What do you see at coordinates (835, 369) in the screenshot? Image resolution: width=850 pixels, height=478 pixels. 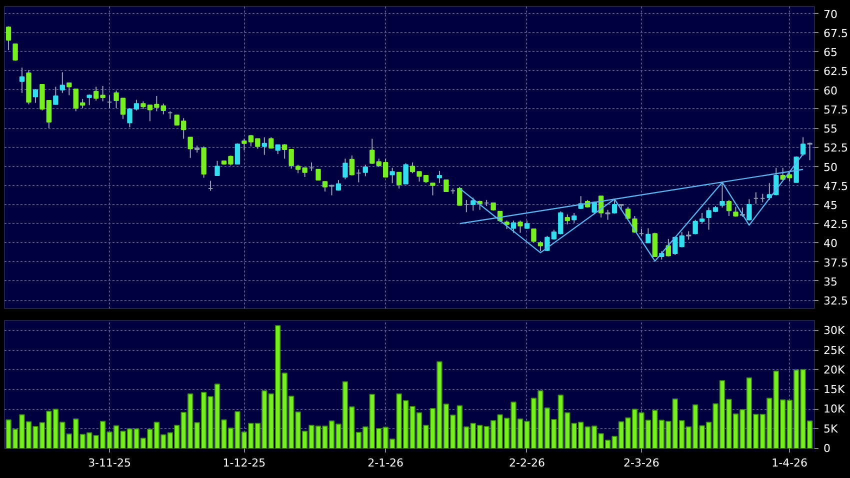 I see `y-tick-label: 20K` at bounding box center [835, 369].